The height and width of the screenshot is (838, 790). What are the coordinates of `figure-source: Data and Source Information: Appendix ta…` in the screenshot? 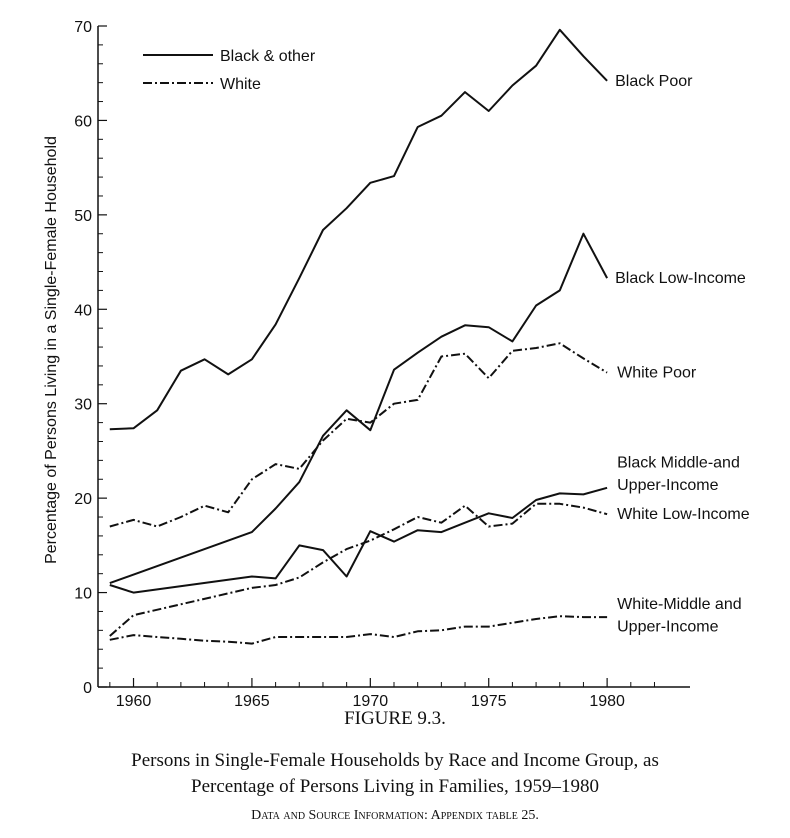 It's located at (395, 815).